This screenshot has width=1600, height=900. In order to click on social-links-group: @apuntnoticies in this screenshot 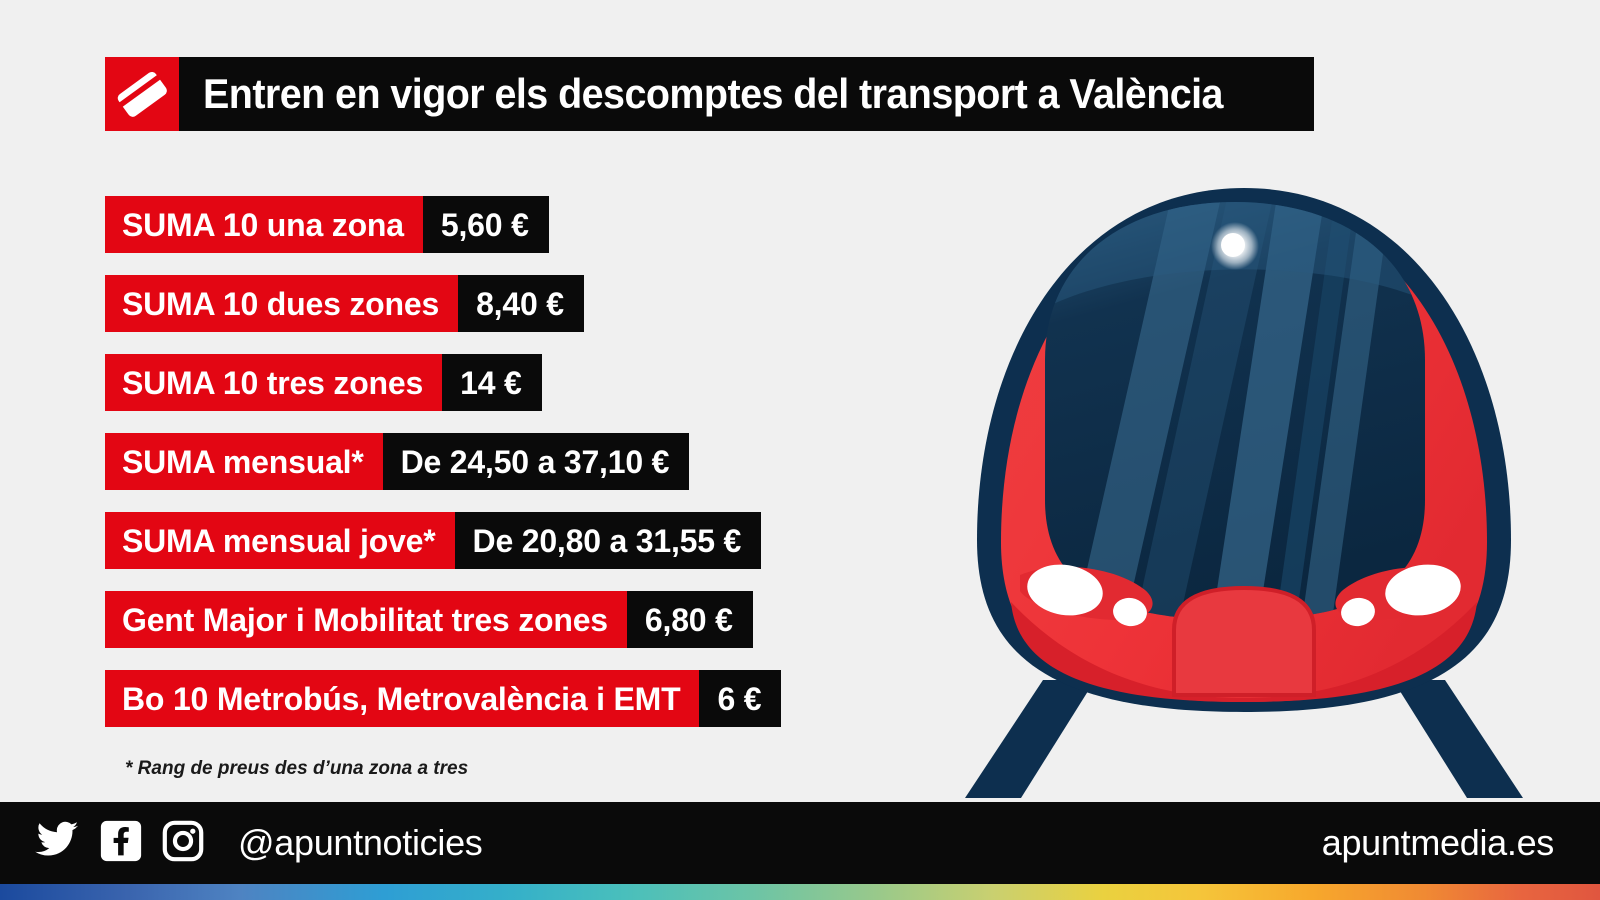, I will do `click(258, 843)`.